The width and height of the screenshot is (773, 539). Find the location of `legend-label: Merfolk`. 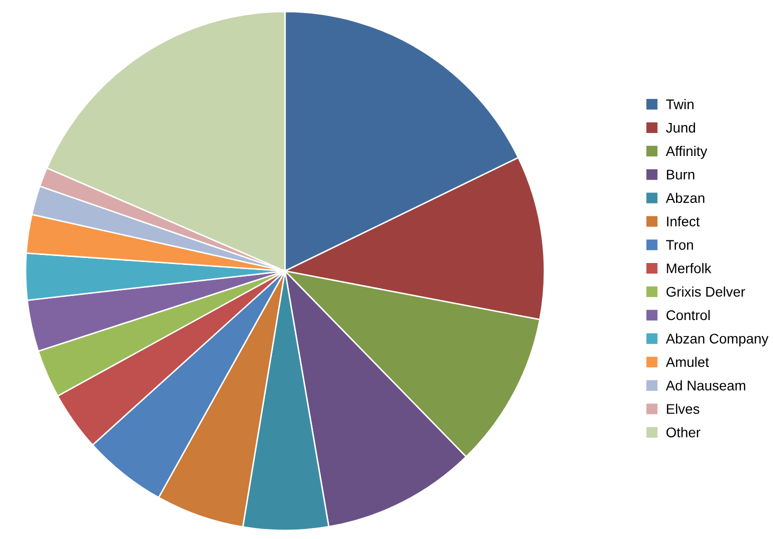

legend-label: Merfolk is located at coordinates (689, 268).